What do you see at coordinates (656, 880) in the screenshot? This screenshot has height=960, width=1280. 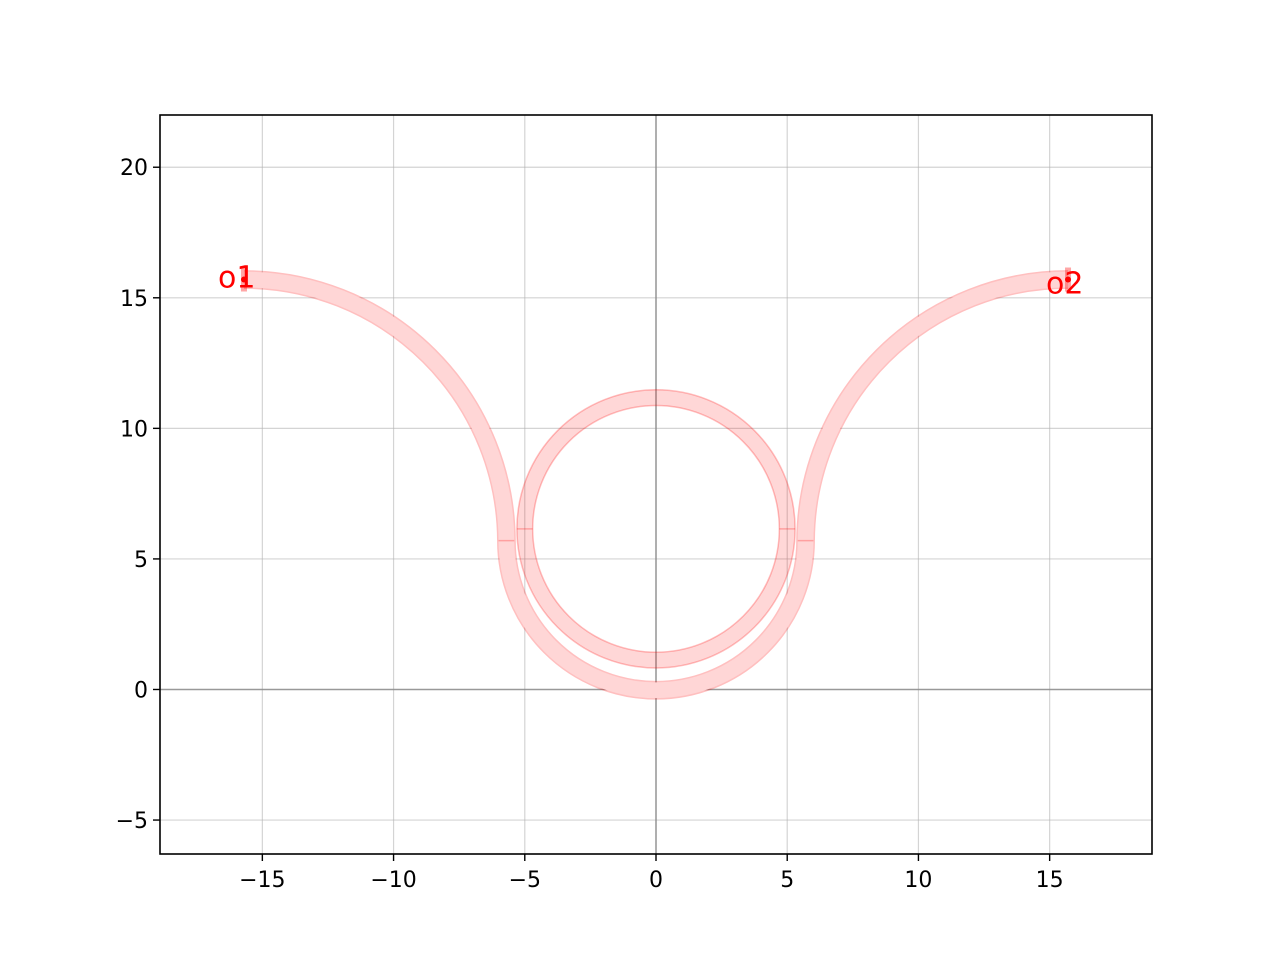 I see `x-tick-label: 0` at bounding box center [656, 880].